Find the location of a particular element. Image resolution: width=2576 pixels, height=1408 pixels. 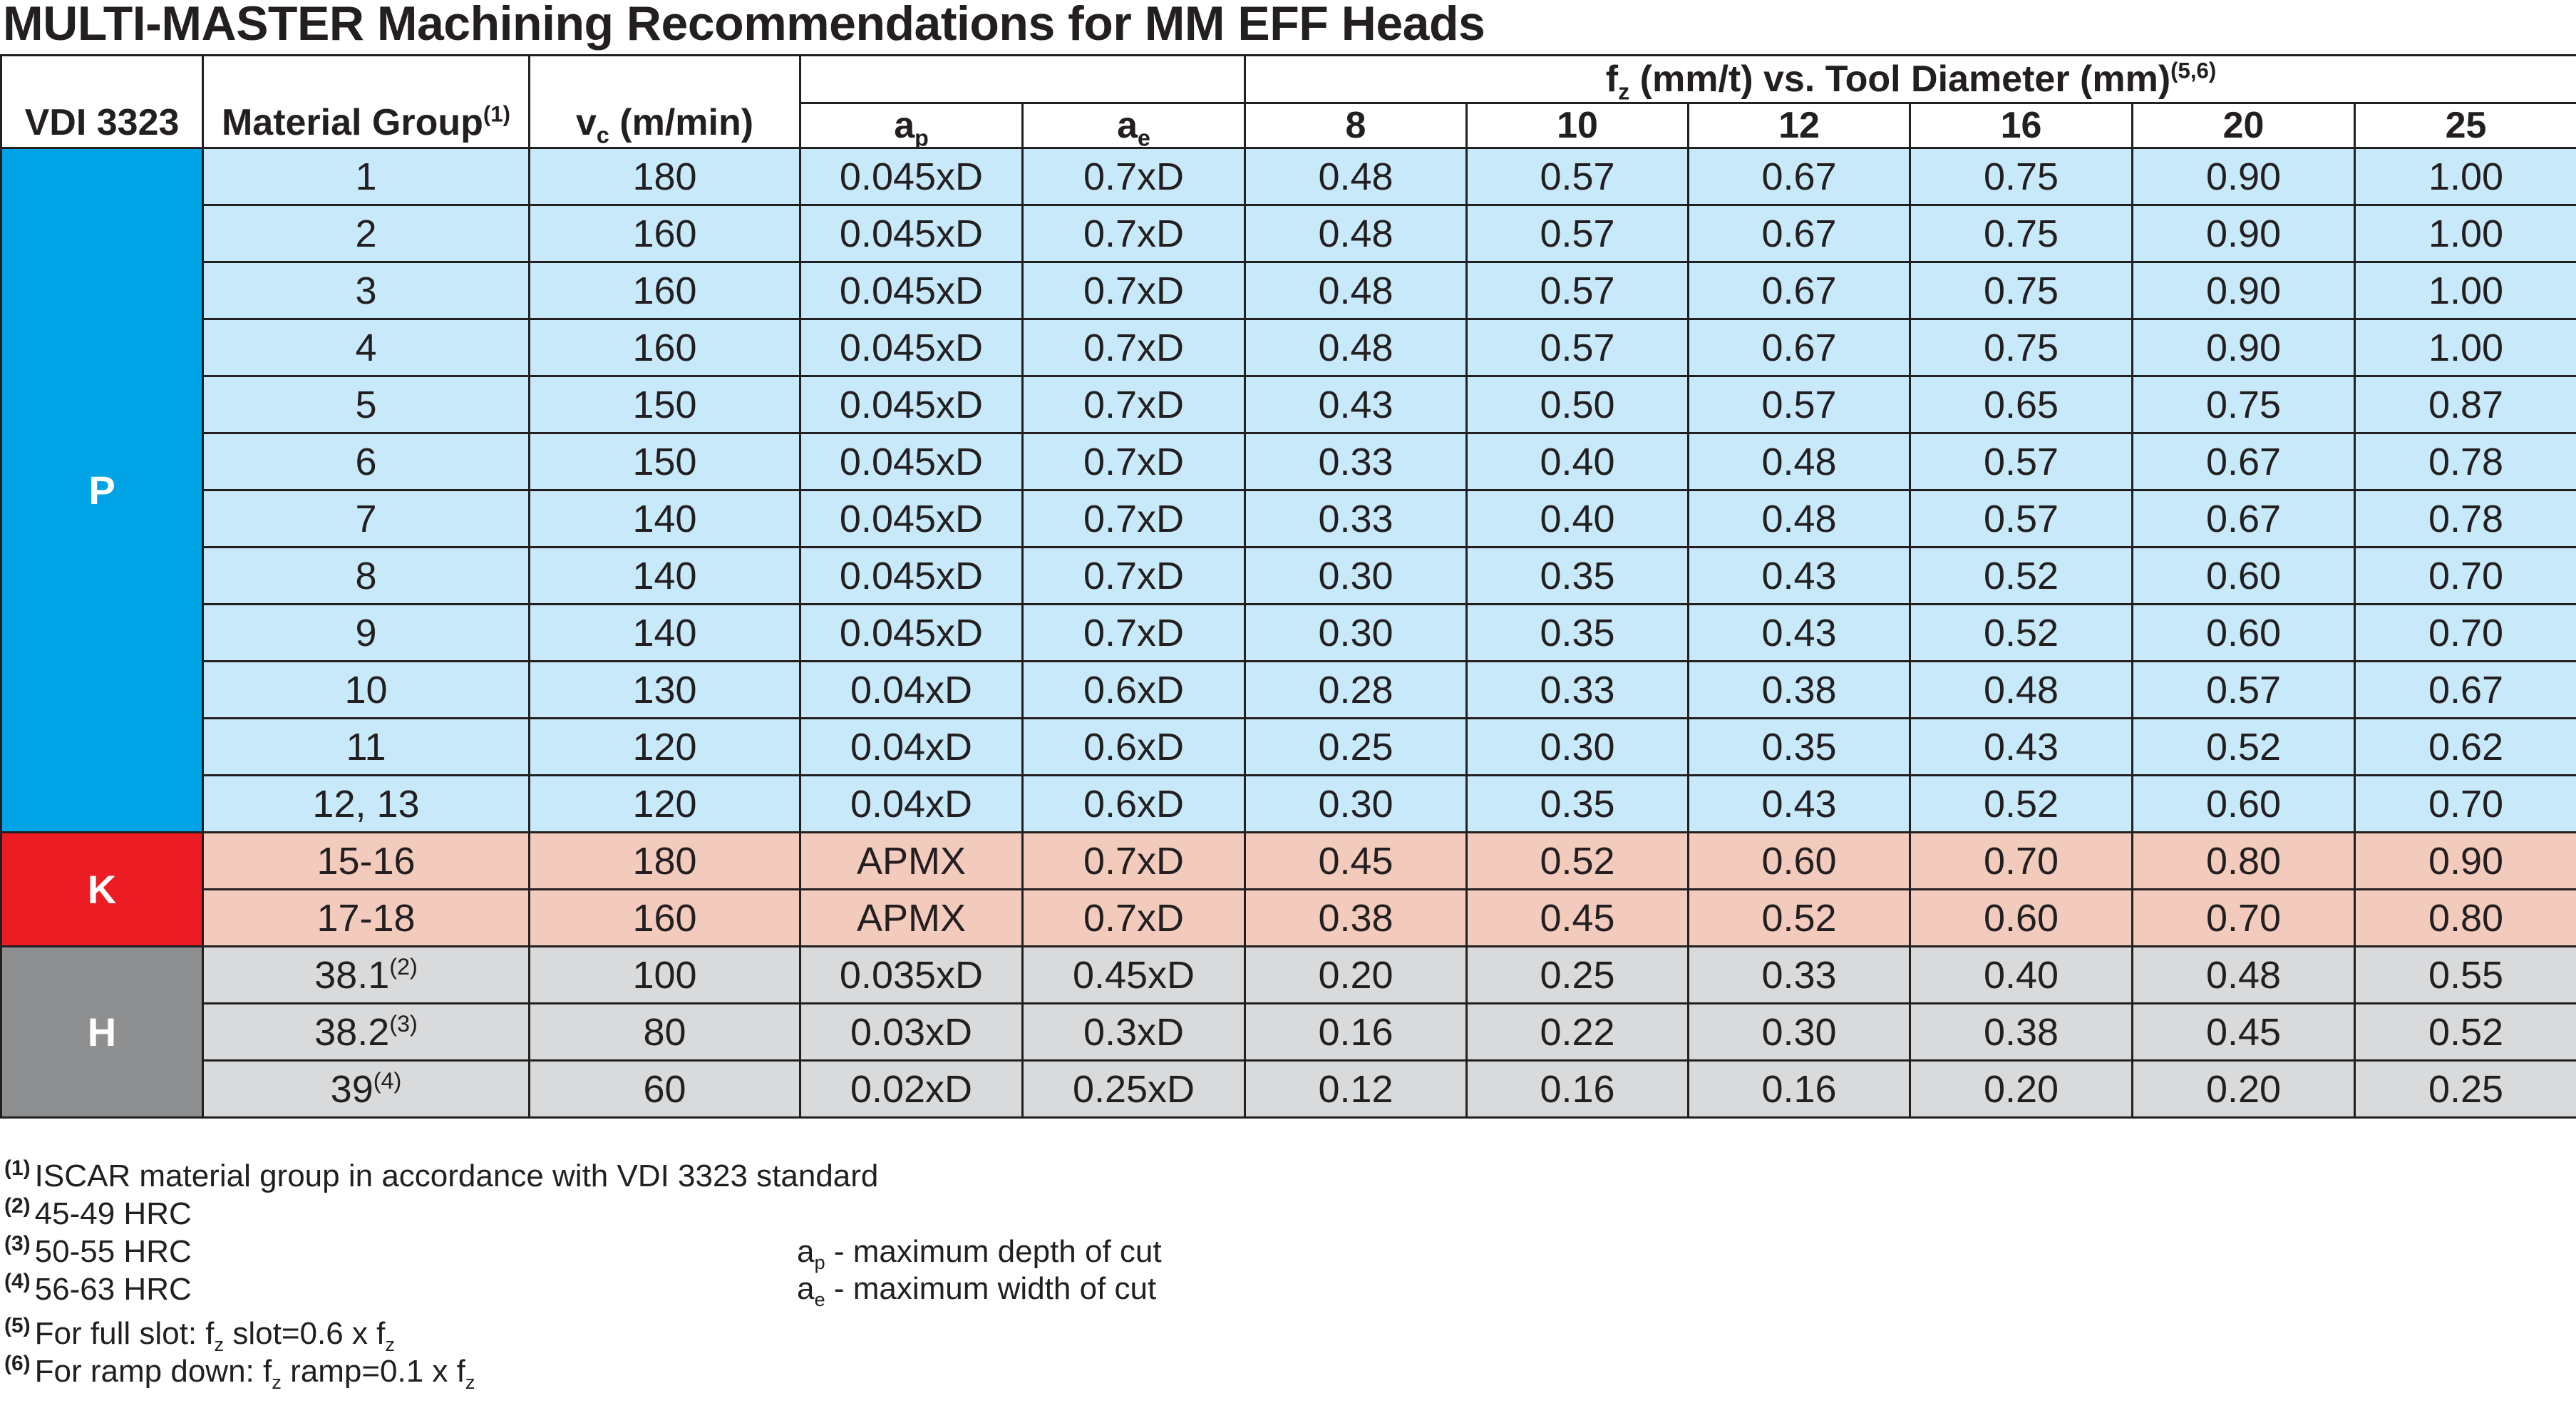

fz-cell-d10: 0.50 is located at coordinates (1577, 404).